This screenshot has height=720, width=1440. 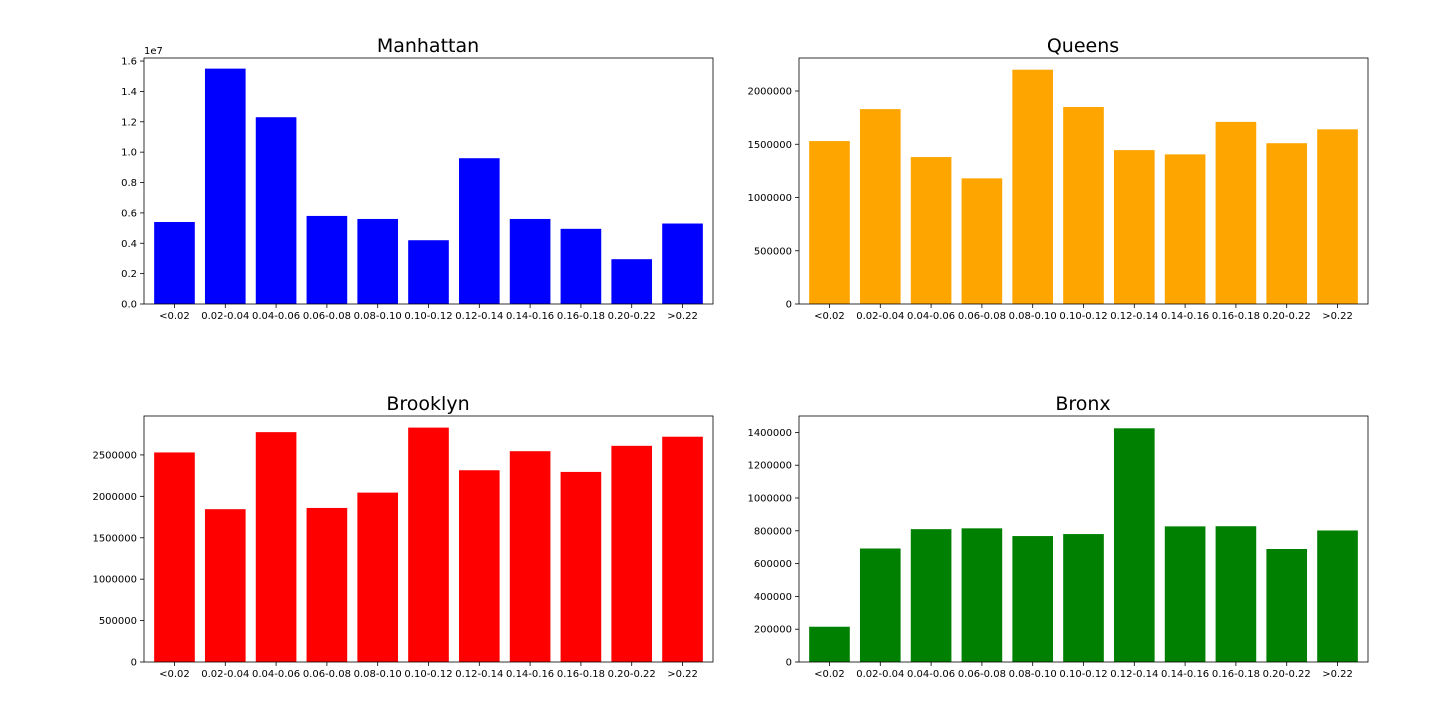 I want to click on y-tick-label: 0.0, so click(x=129, y=305).